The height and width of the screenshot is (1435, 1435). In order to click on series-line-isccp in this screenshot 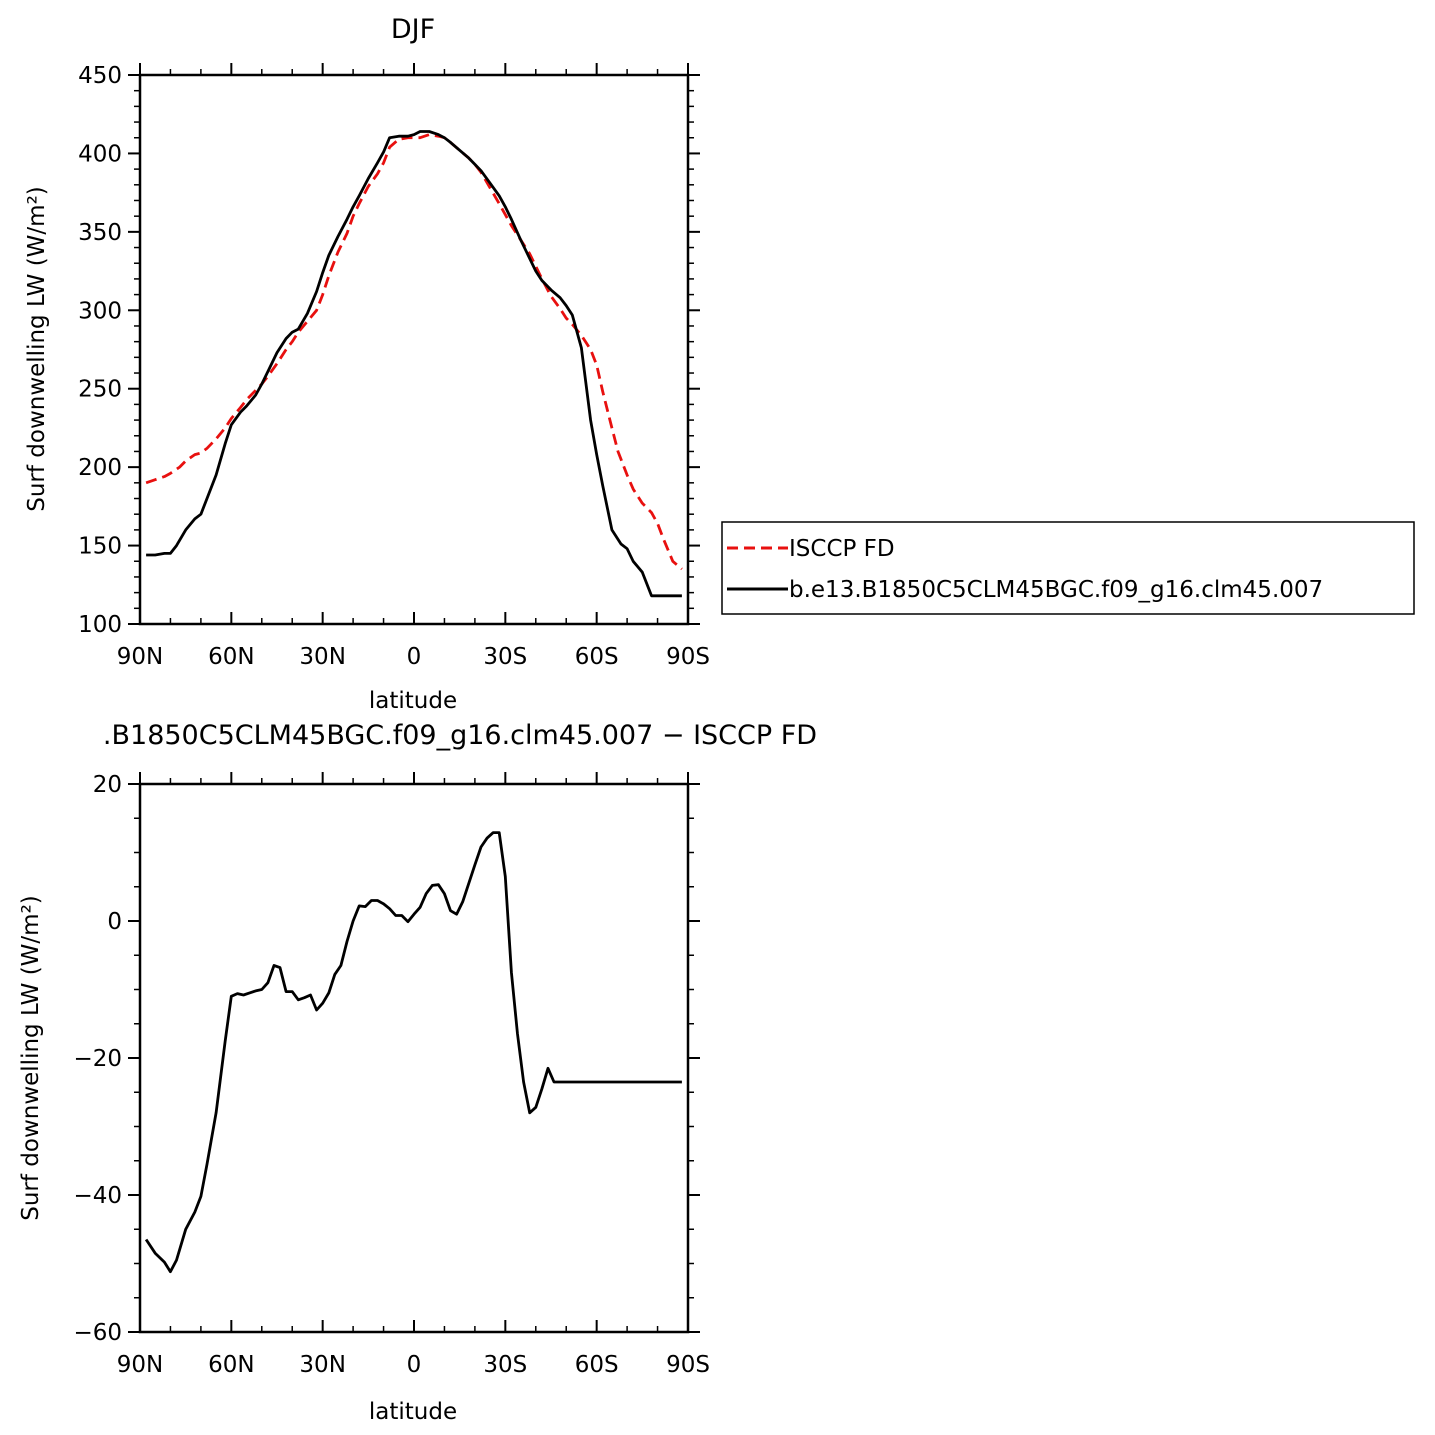, I will do `click(414, 352)`.